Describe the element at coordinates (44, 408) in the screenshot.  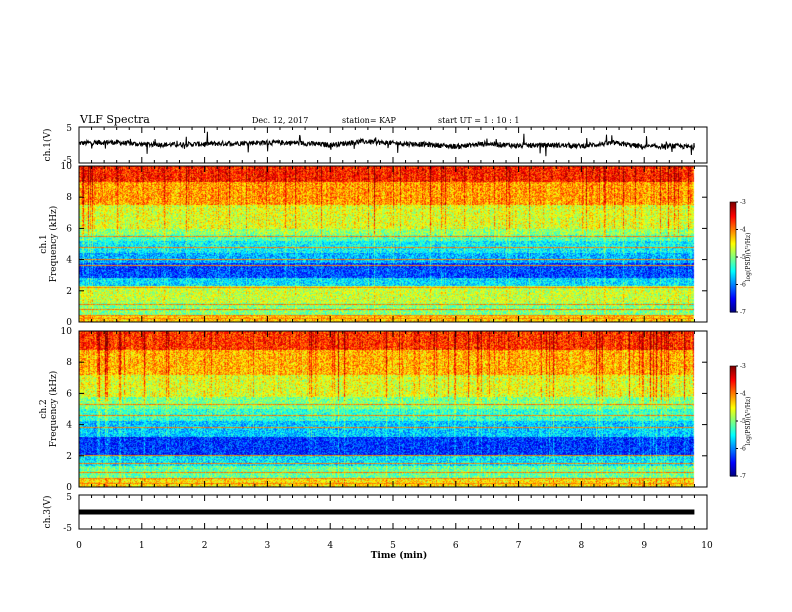
I see `ch2-spectrogram-ylabel-channel: ch.2` at that location.